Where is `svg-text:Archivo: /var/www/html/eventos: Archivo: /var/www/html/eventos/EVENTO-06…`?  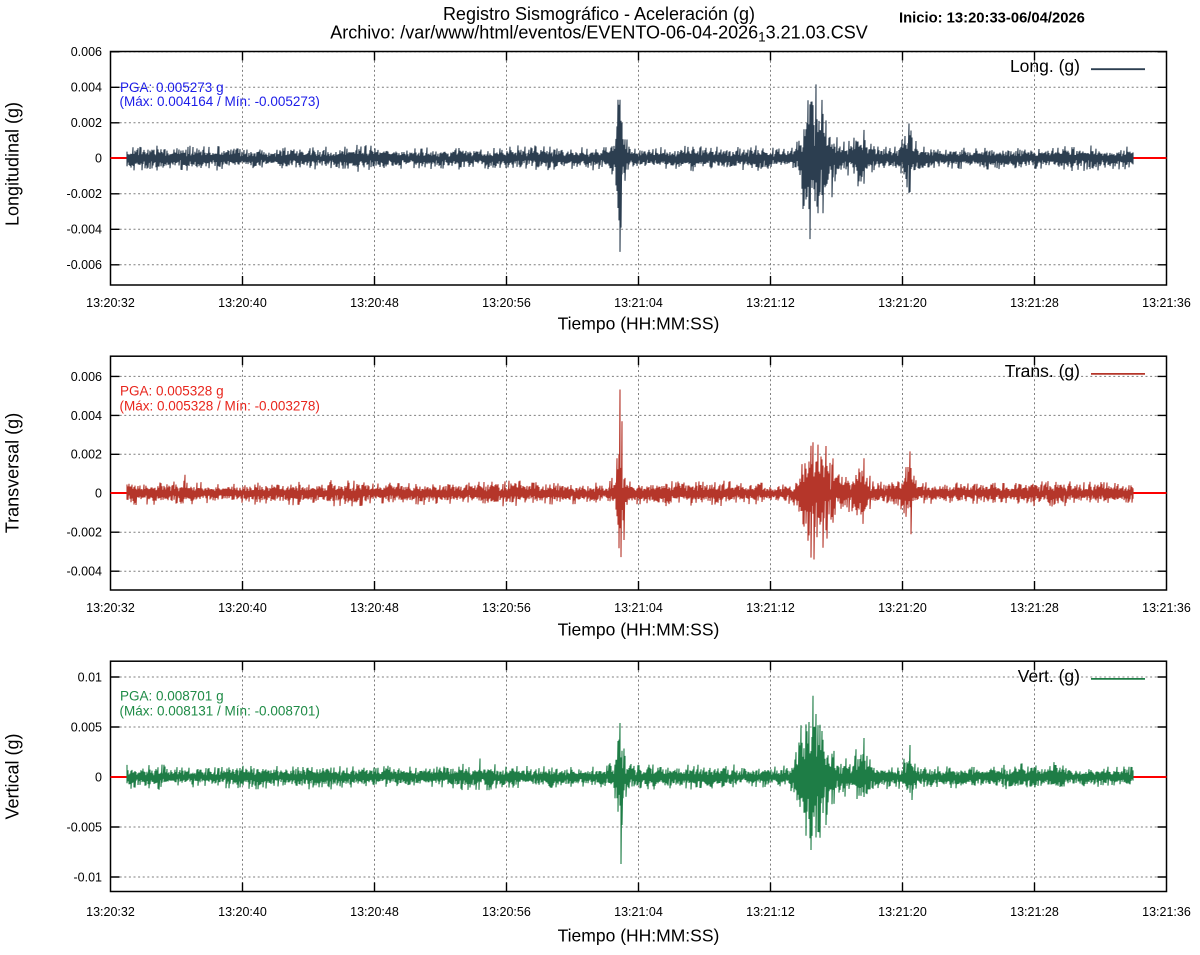
svg-text:Archivo: /var/www/html/eventos: Archivo: /var/www/html/eventos/EVENTO-06… is located at coordinates (598, 34).